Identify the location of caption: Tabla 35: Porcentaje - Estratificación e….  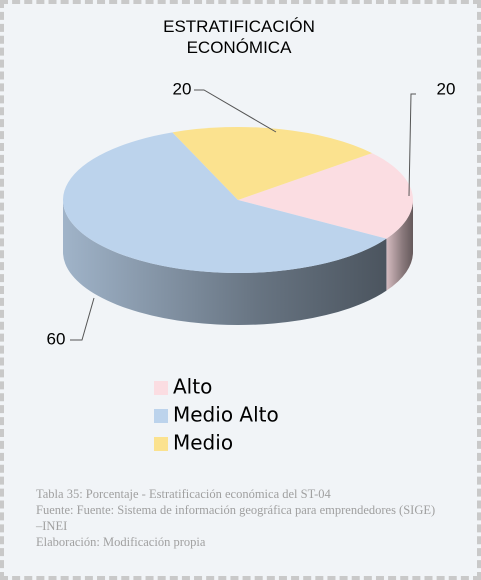
(236, 518).